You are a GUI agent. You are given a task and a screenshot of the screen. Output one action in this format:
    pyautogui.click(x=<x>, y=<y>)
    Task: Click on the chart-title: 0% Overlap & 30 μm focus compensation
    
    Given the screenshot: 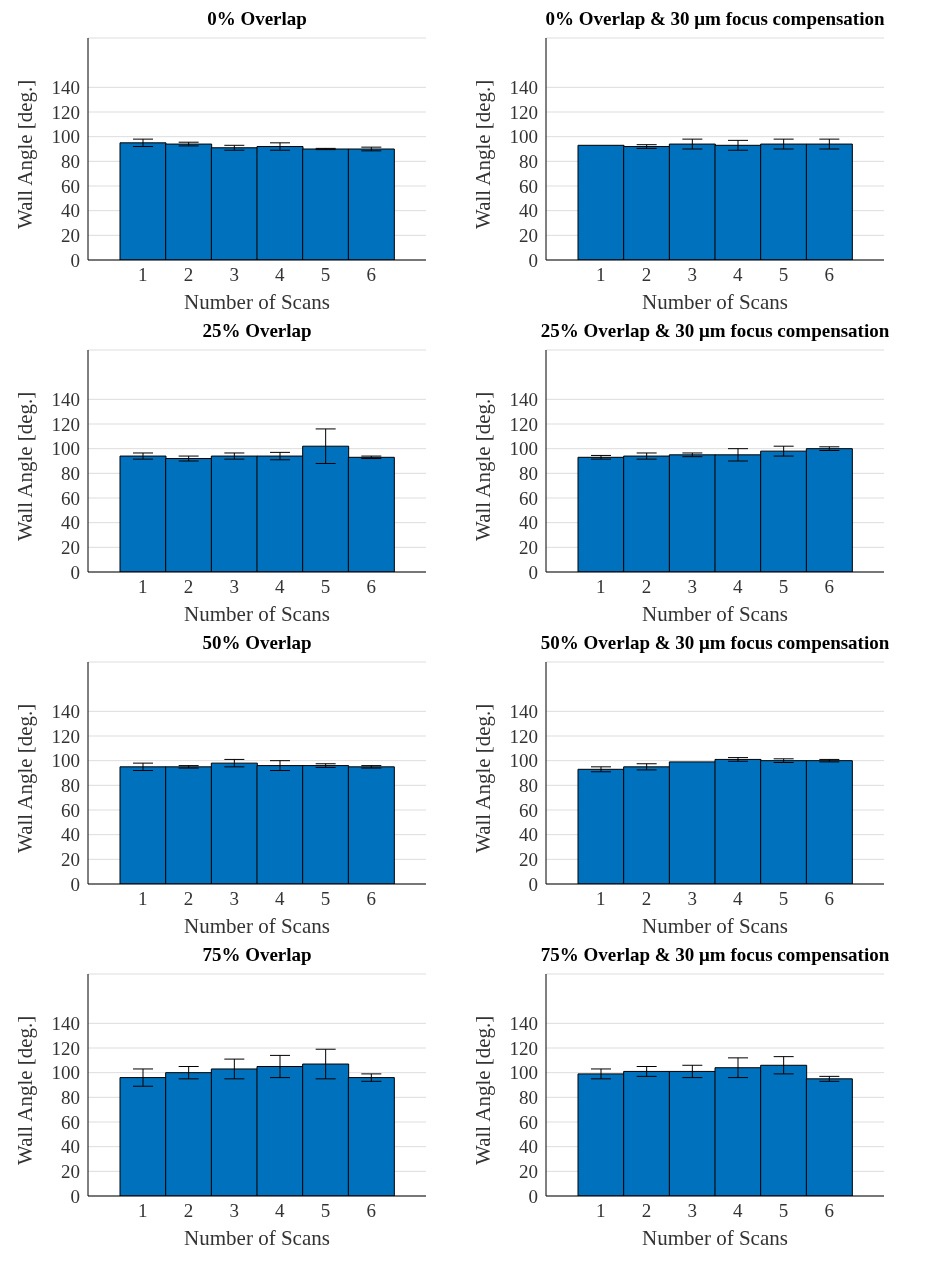 What is the action you would take?
    pyautogui.click(x=715, y=19)
    